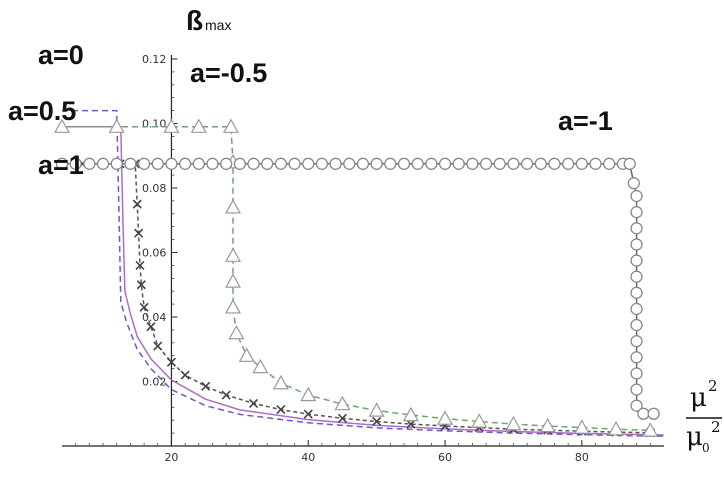  I want to click on x-axis-label-num-sup: 2, so click(713, 386).